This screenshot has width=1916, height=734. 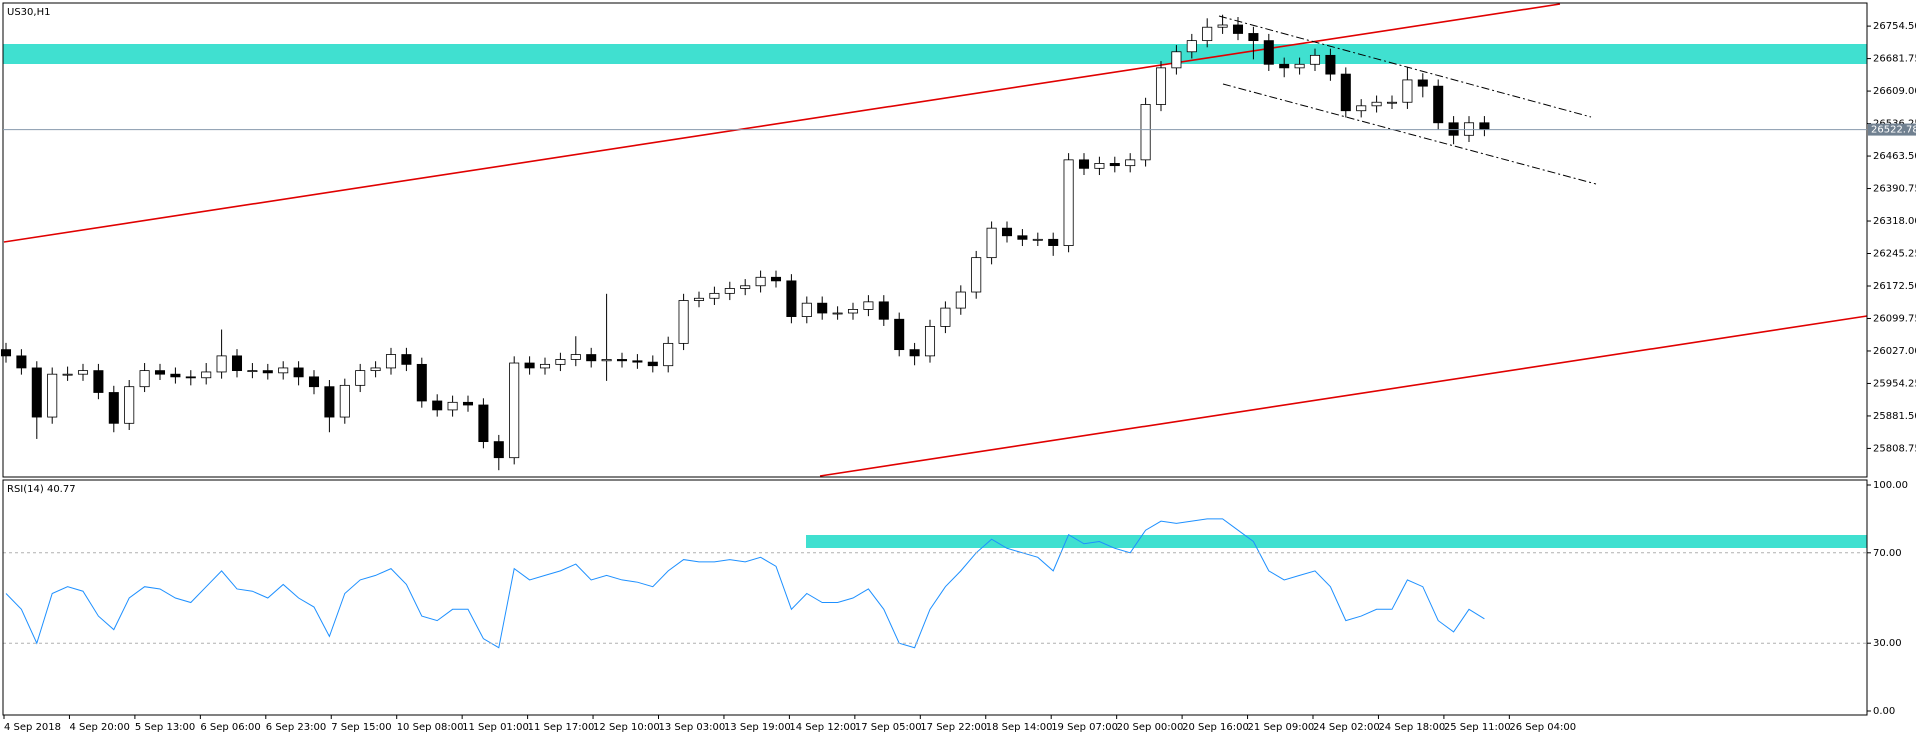 What do you see at coordinates (1411, 727) in the screenshot?
I see `x-tick-label: 24 Sep 18:00` at bounding box center [1411, 727].